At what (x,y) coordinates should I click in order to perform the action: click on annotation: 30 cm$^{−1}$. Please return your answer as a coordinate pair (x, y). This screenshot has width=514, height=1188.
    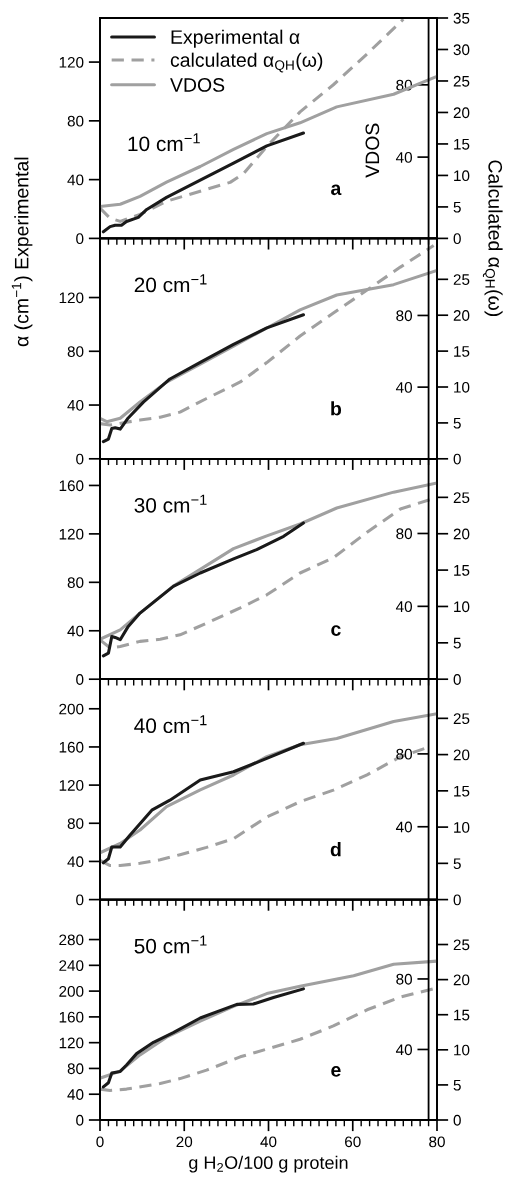
    Looking at the image, I should click on (170, 503).